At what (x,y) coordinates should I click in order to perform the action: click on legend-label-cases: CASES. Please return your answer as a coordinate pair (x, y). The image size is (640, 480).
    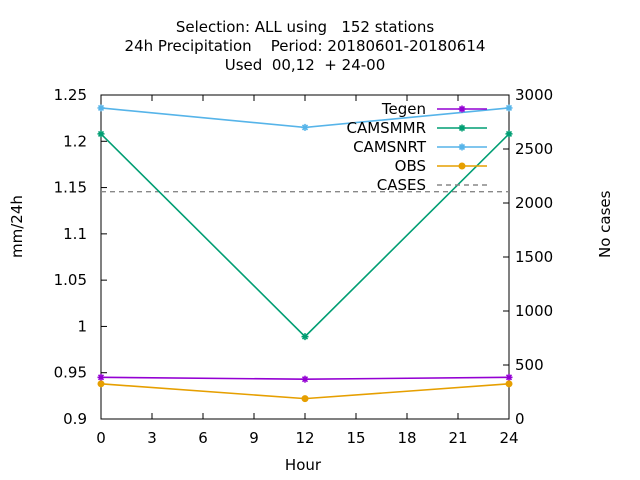
    Looking at the image, I should click on (401, 185).